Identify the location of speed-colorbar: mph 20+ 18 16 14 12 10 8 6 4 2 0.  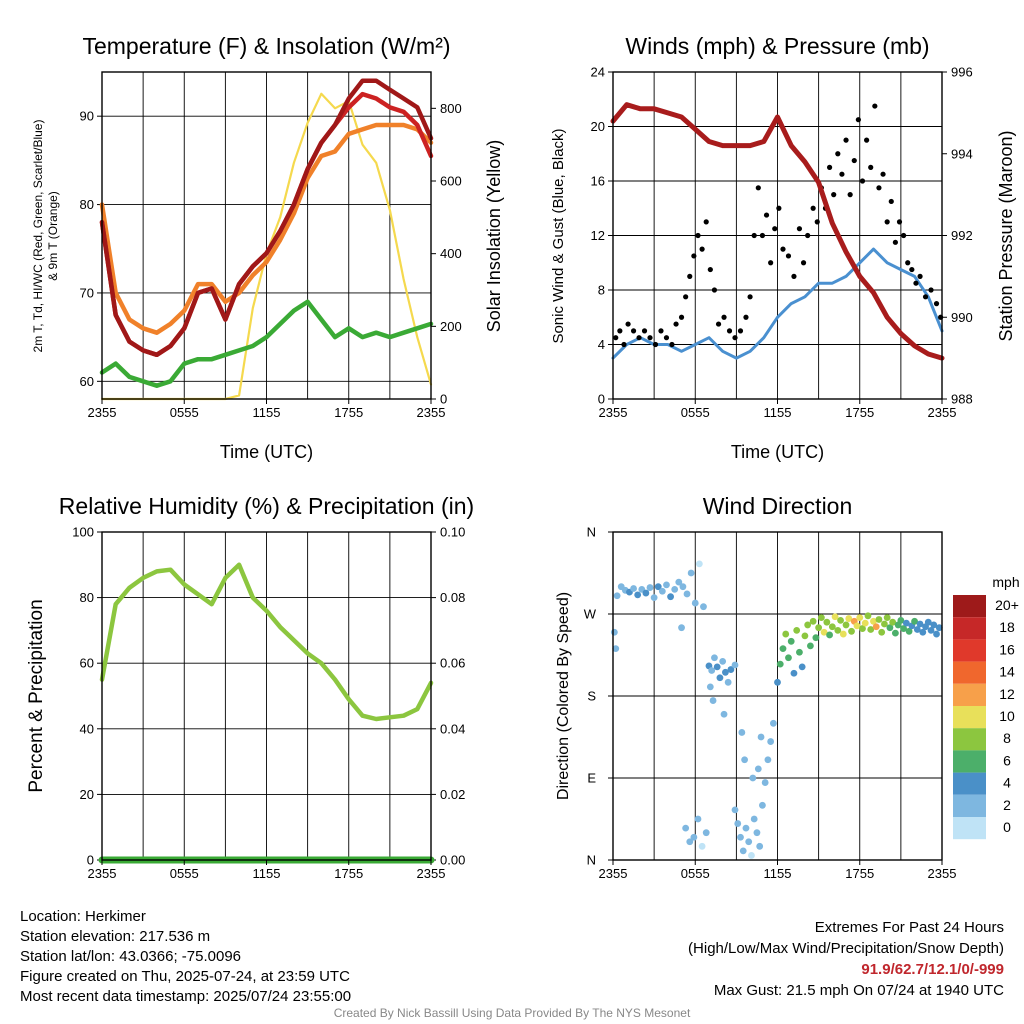
(986, 707).